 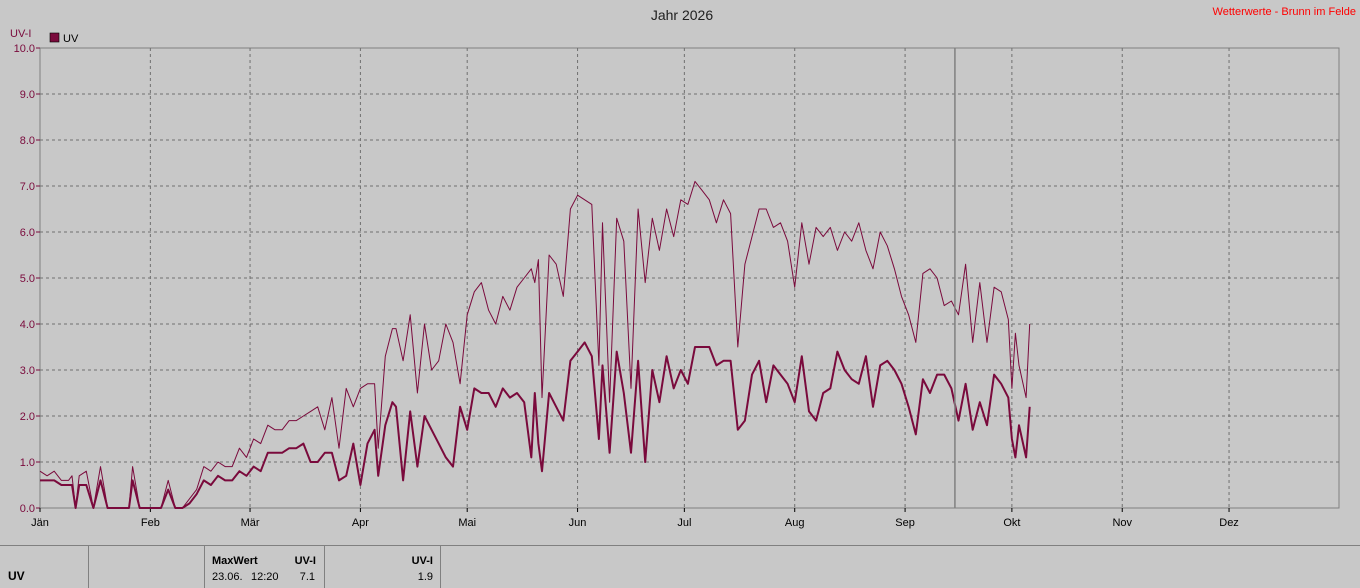 What do you see at coordinates (54, 37) in the screenshot?
I see `legend-swatch` at bounding box center [54, 37].